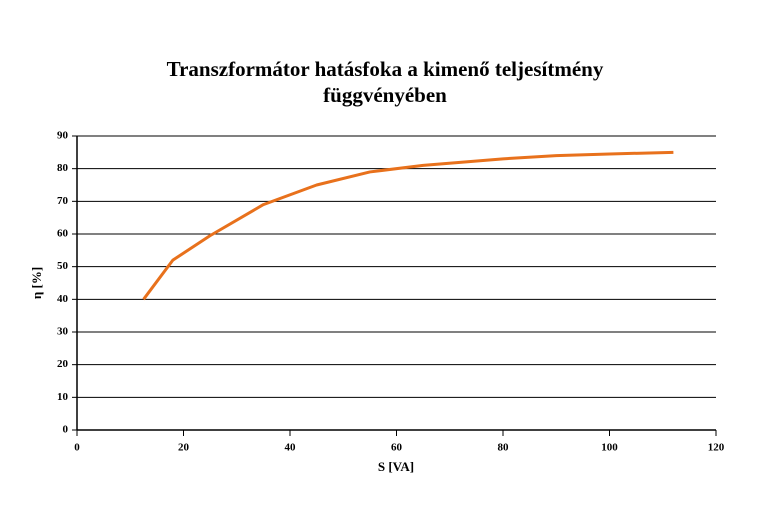 This screenshot has height=508, width=771. Describe the element at coordinates (716, 448) in the screenshot. I see `x-tick-label: 120` at that location.